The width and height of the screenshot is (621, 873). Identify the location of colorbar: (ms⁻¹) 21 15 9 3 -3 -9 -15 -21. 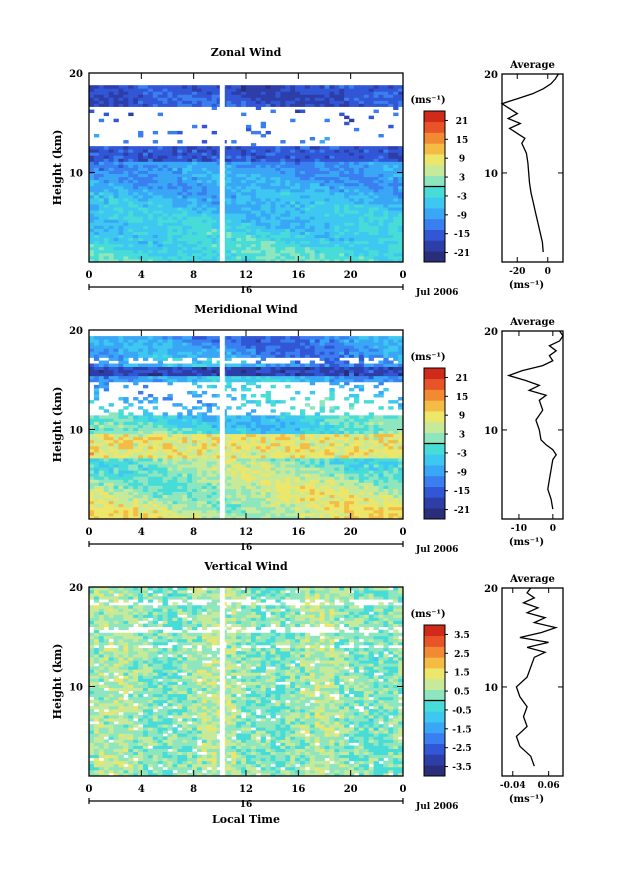
(440, 179).